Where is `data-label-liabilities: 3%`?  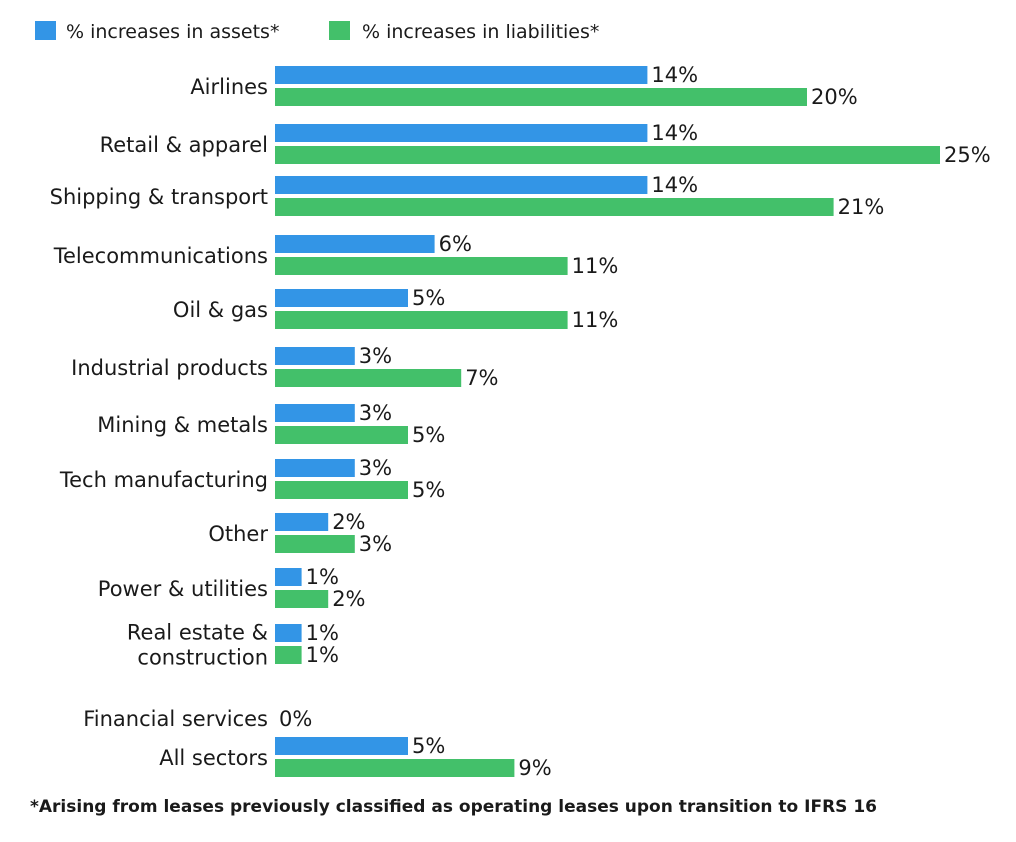 data-label-liabilities: 3% is located at coordinates (375, 544).